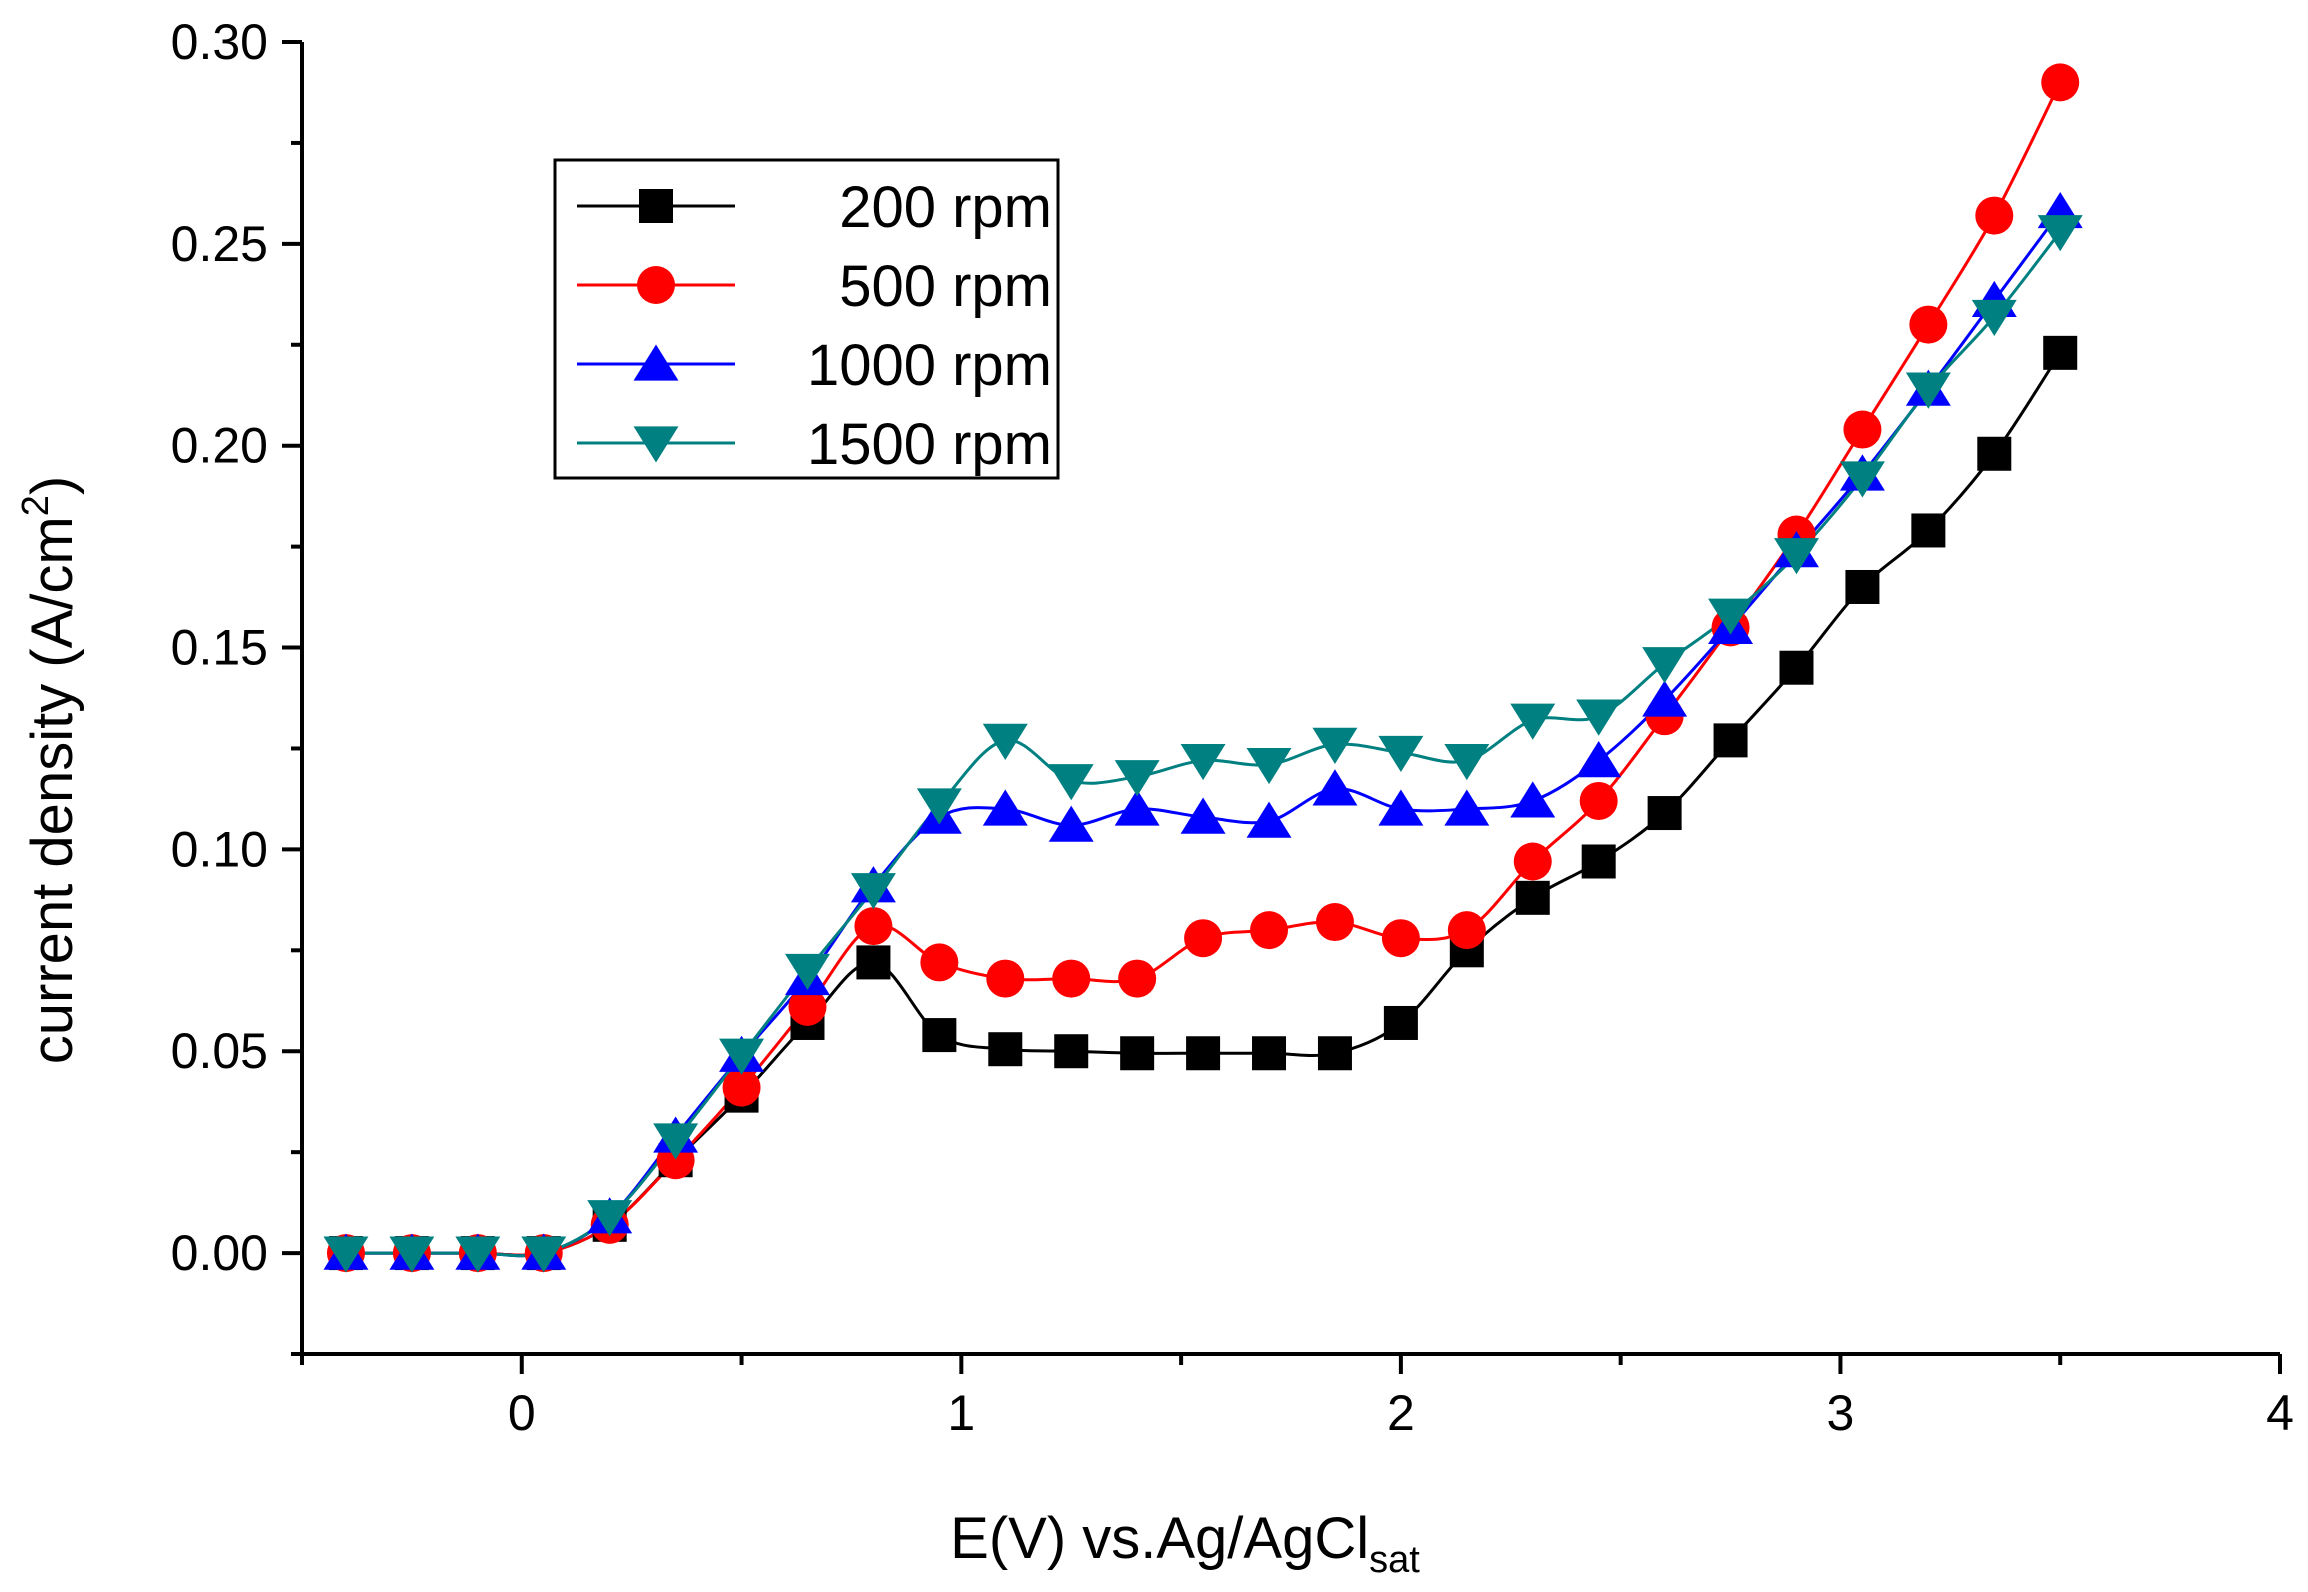 The width and height of the screenshot is (2308, 1592). What do you see at coordinates (1401, 1413) in the screenshot?
I see `x-tick-label: 2` at bounding box center [1401, 1413].